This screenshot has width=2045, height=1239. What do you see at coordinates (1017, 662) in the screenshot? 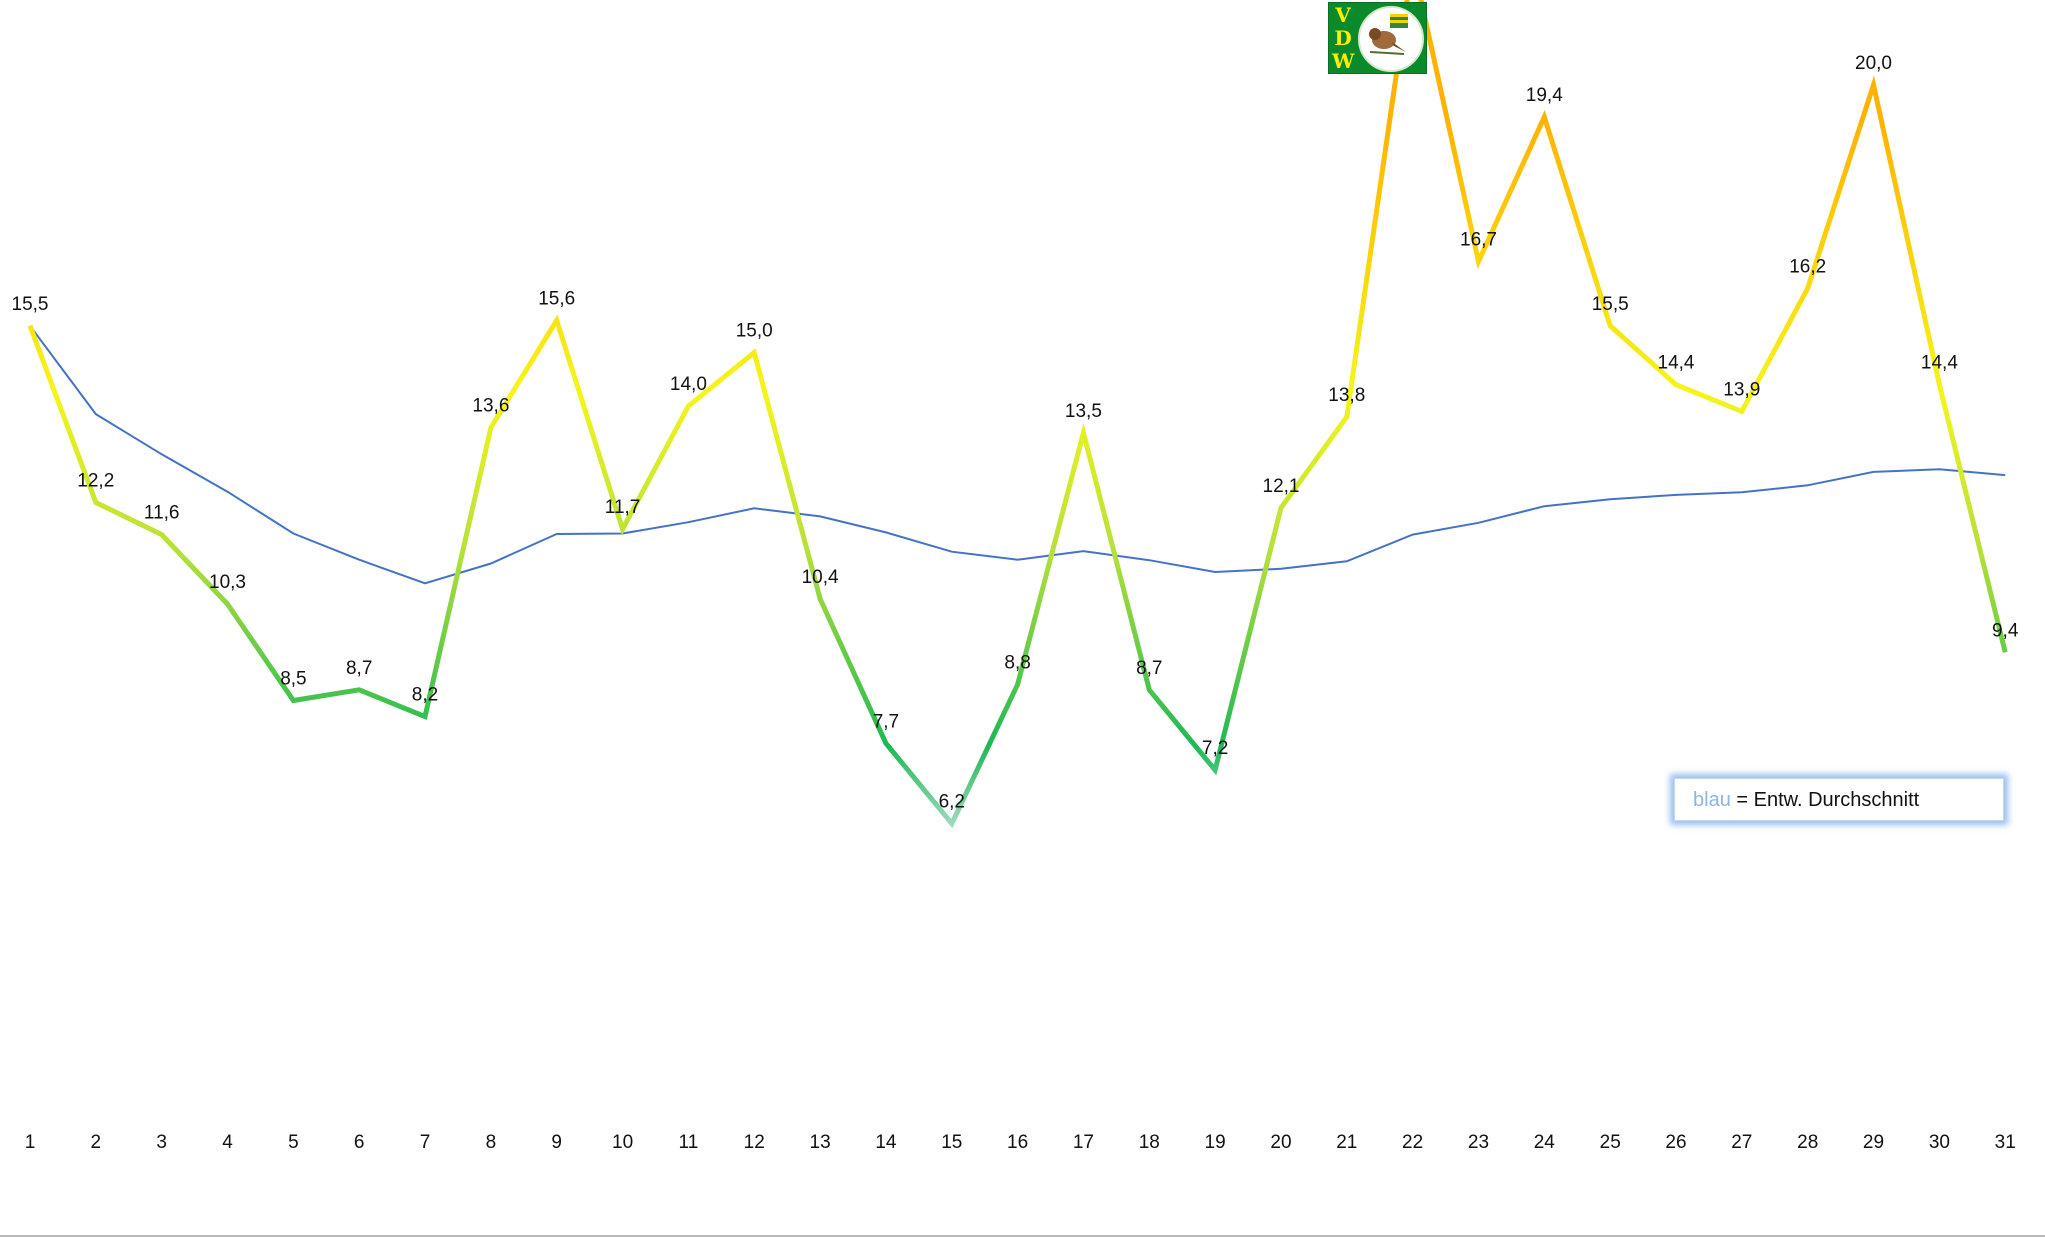
I see `data-label: 8,8` at bounding box center [1017, 662].